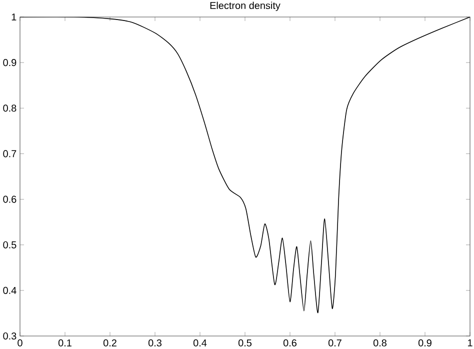 This screenshot has height=349, width=474. Describe the element at coordinates (20, 342) in the screenshot. I see `x-tick-label: 0` at that location.